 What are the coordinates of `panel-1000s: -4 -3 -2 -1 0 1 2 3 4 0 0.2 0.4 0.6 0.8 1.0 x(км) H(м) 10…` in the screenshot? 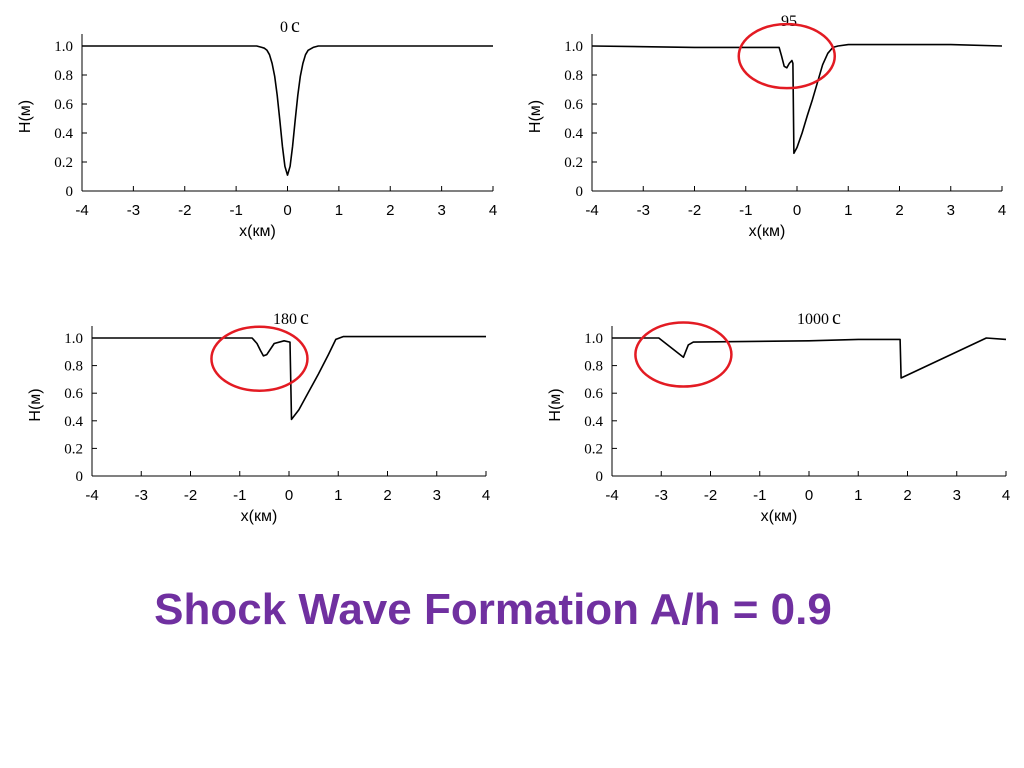 It's located at (778, 416).